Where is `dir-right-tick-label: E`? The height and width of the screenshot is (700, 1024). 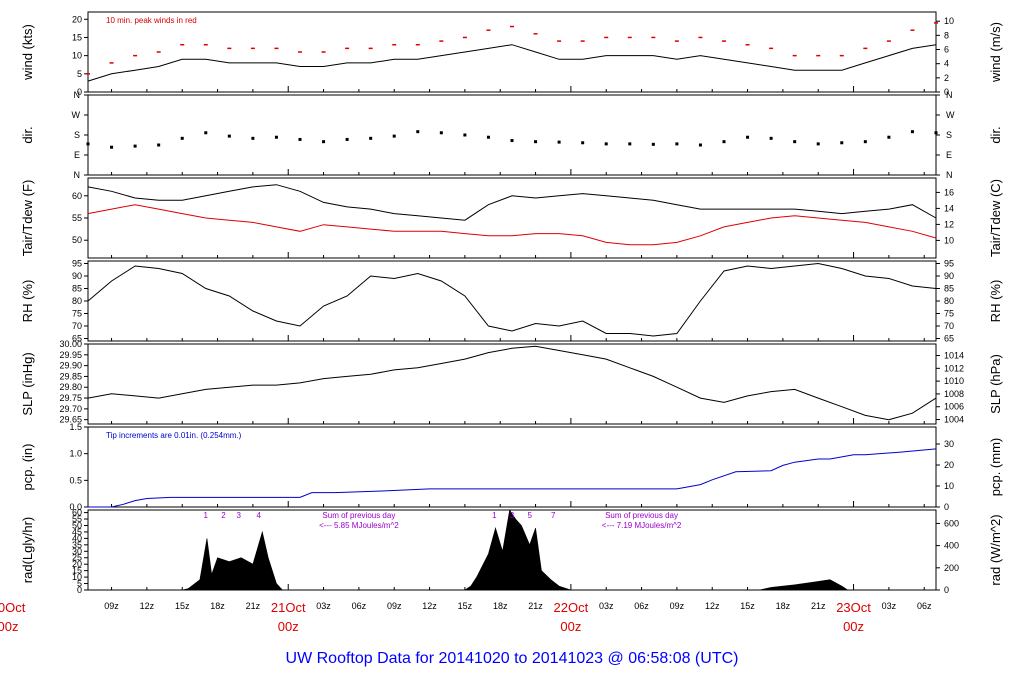
dir-right-tick-label: E is located at coordinates (949, 155).